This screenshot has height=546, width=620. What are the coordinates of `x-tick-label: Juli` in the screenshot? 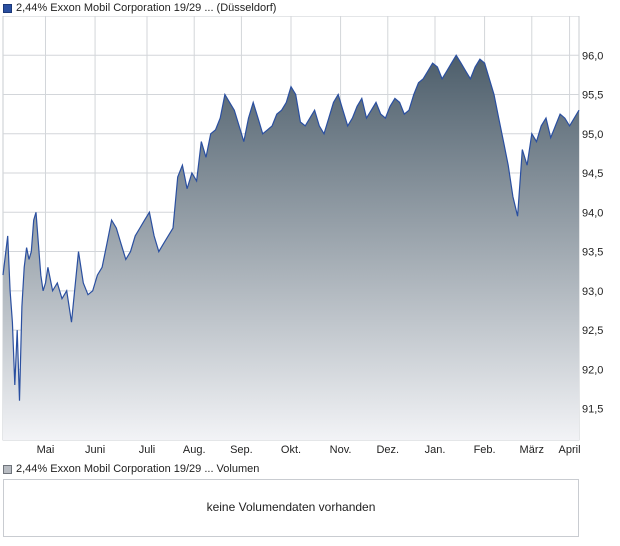 It's located at (147, 450).